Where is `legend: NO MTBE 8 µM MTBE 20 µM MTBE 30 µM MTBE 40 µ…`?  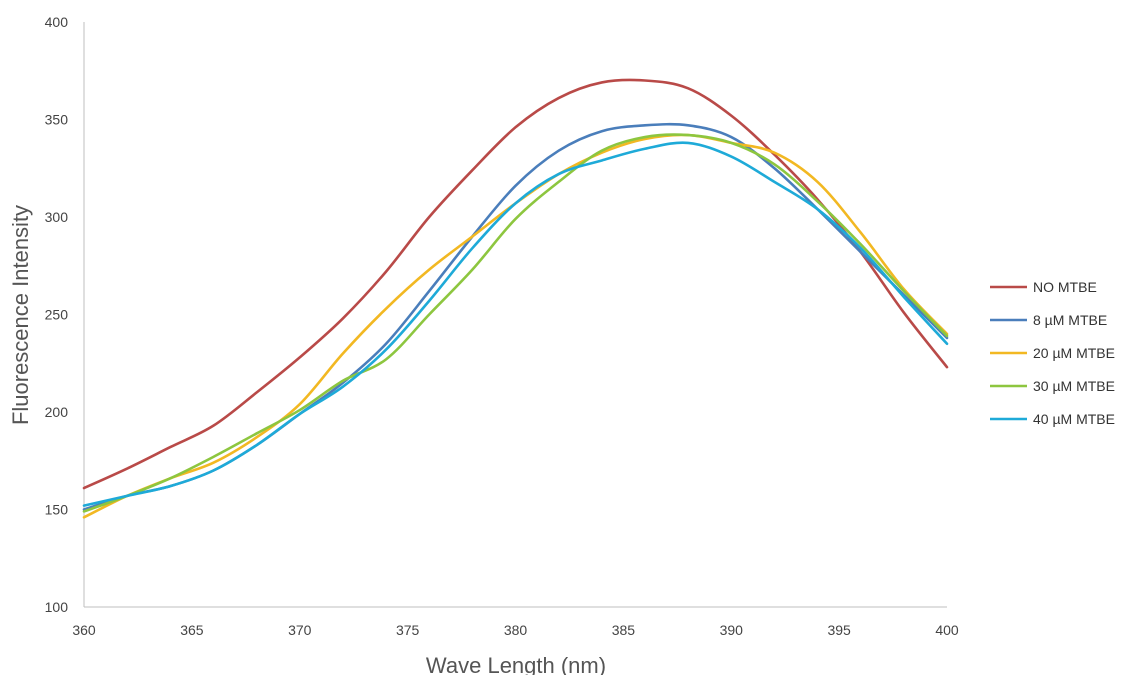
legend: NO MTBE 8 µM MTBE 20 µM MTBE 30 µM MTBE 40 µ… is located at coordinates (1052, 353).